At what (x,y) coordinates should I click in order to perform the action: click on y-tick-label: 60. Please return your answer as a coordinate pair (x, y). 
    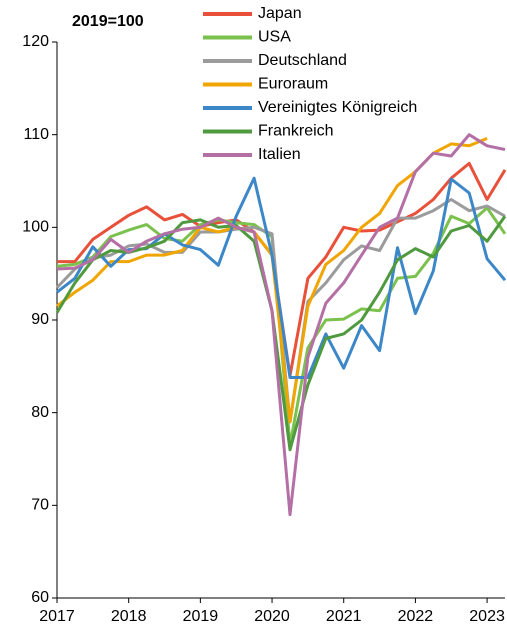
    Looking at the image, I should click on (40, 597).